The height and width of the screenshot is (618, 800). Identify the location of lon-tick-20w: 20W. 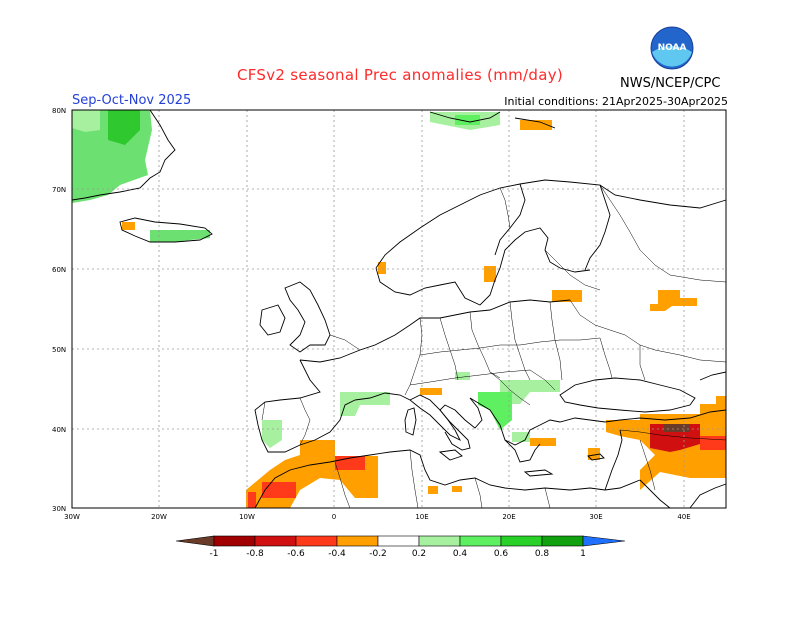
(159, 517).